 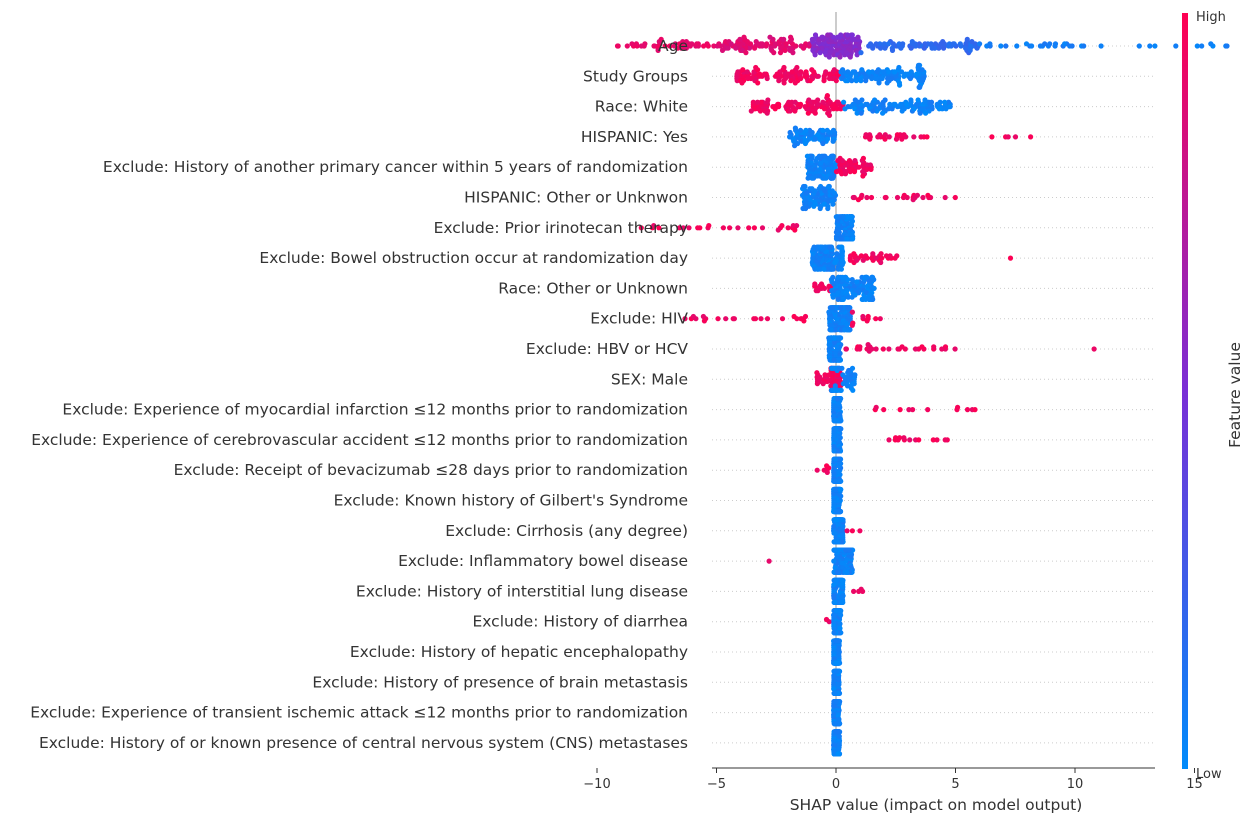 I want to click on feature-label: Study Groups, so click(x=635, y=76).